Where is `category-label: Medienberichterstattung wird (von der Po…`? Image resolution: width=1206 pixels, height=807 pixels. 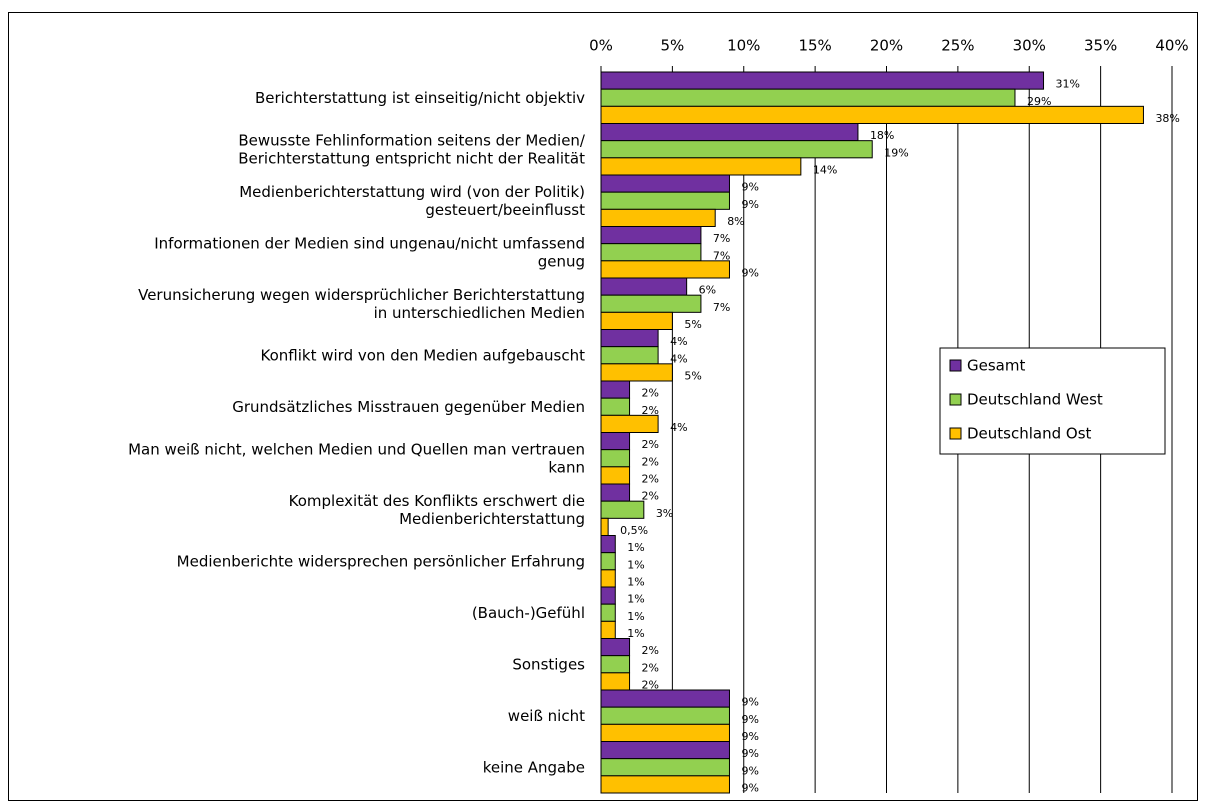
category-label: Medienberichterstattung wird (von der Po… is located at coordinates (412, 200).